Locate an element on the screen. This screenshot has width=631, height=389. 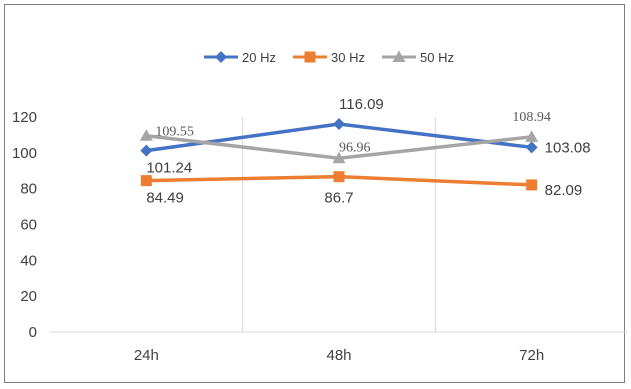
legend-label: 30 Hz is located at coordinates (348, 57).